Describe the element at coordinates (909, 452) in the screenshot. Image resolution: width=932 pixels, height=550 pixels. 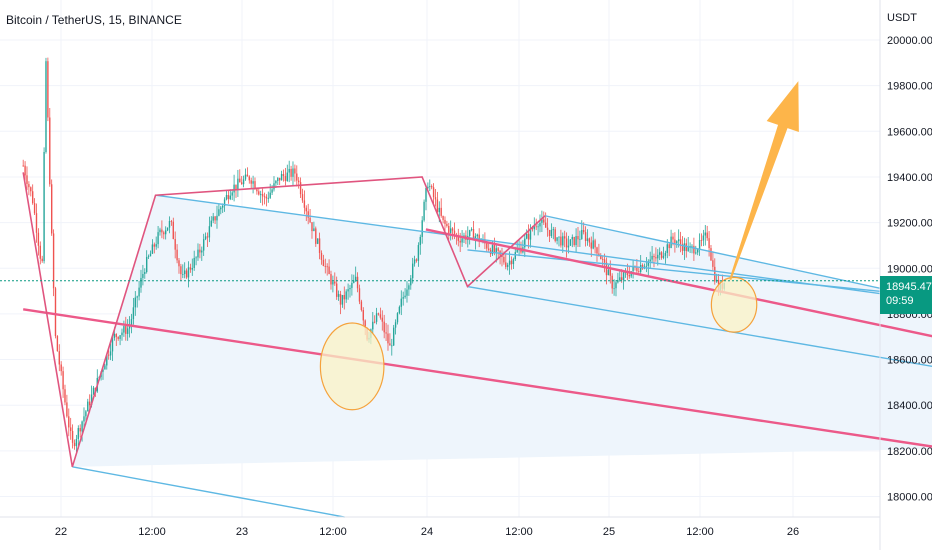
I see `price-tick-label: 18200.00` at that location.